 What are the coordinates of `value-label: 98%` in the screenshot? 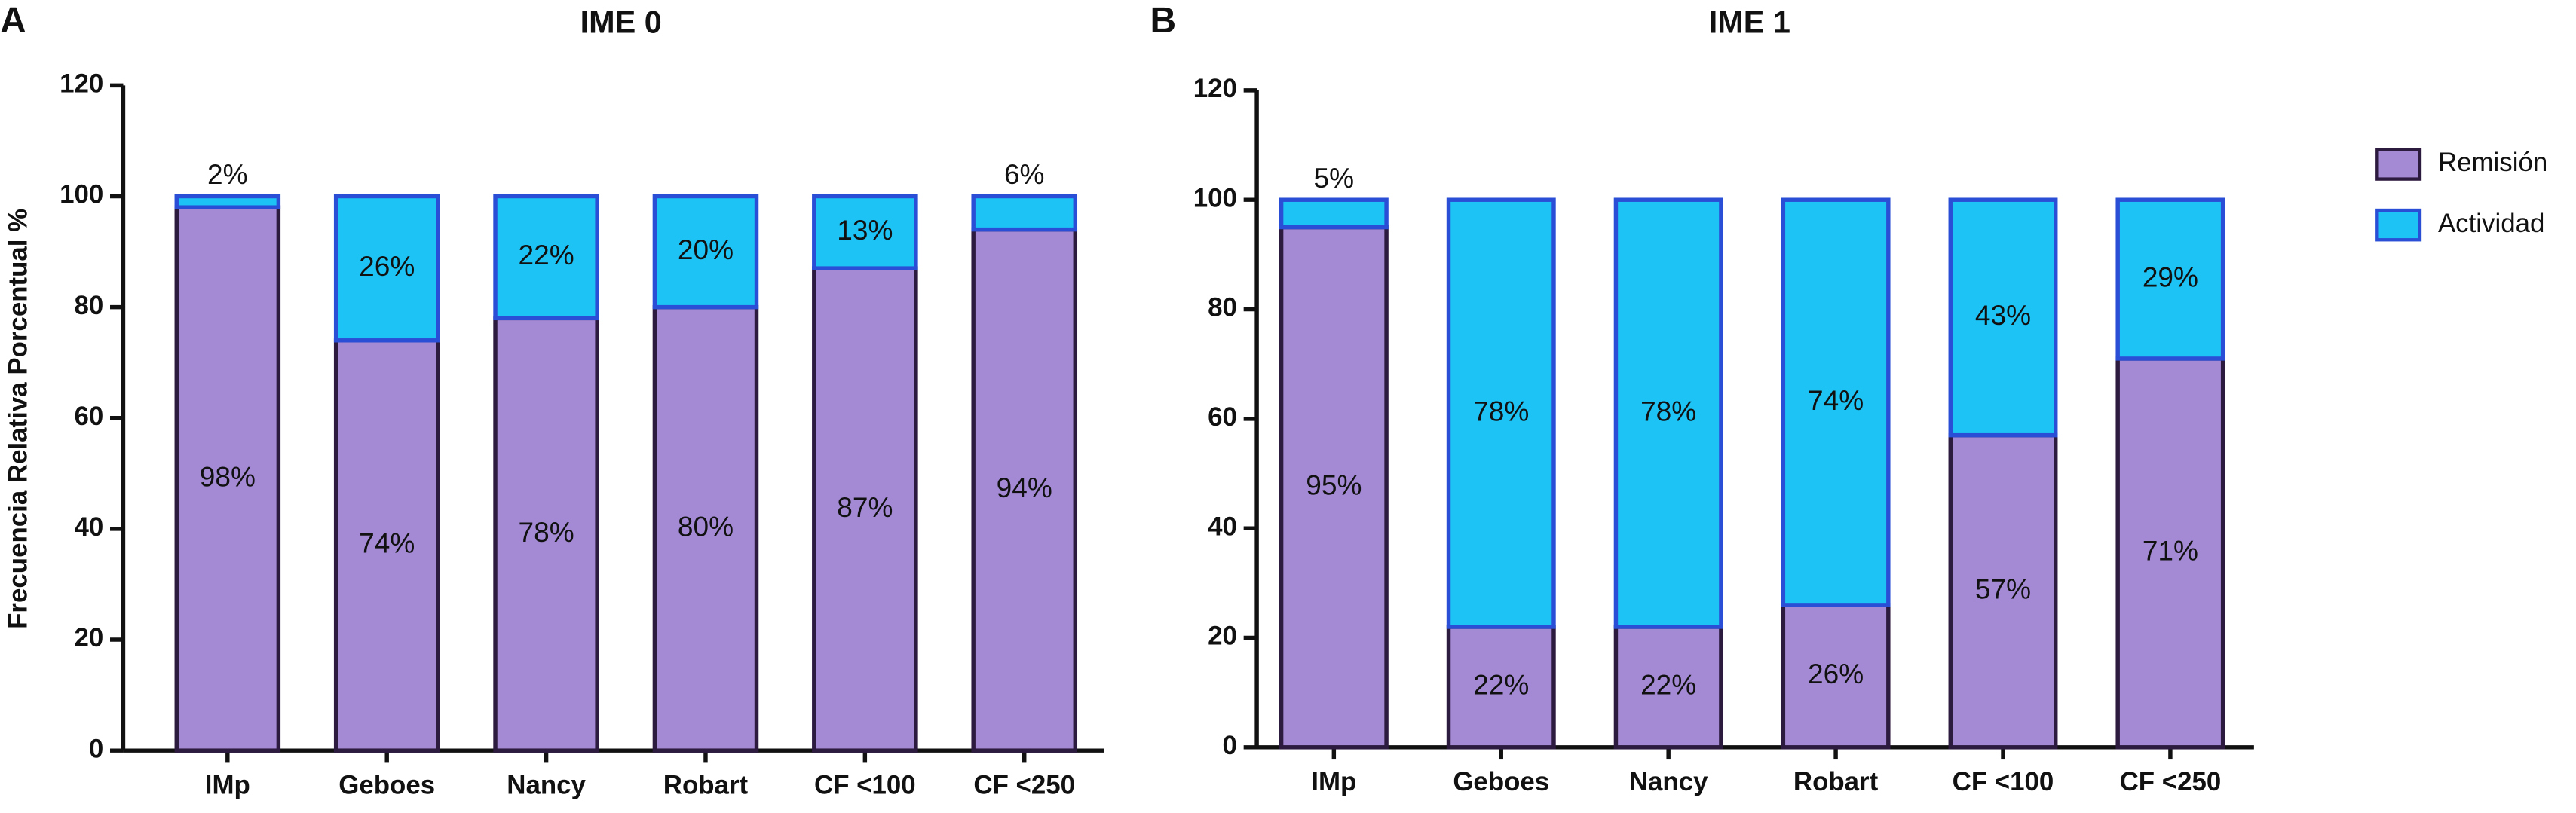 It's located at (228, 476).